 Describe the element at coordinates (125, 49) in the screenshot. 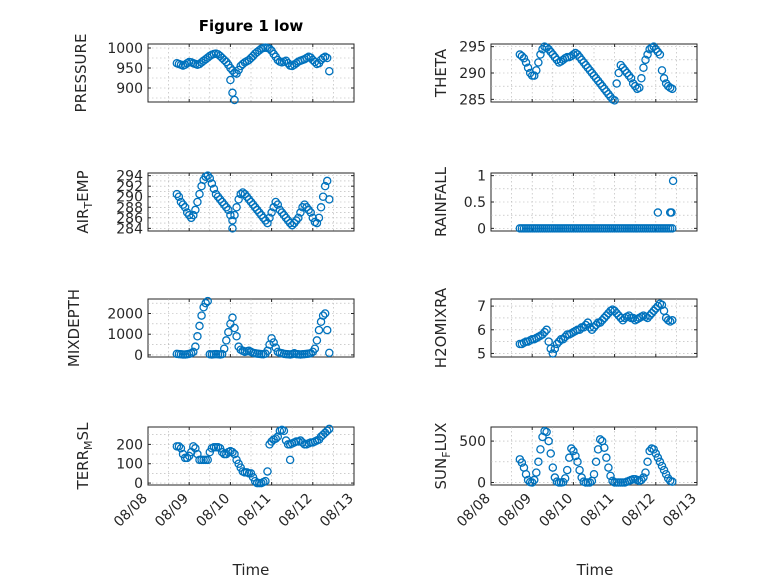

I see `y-tick-label: 1000` at that location.